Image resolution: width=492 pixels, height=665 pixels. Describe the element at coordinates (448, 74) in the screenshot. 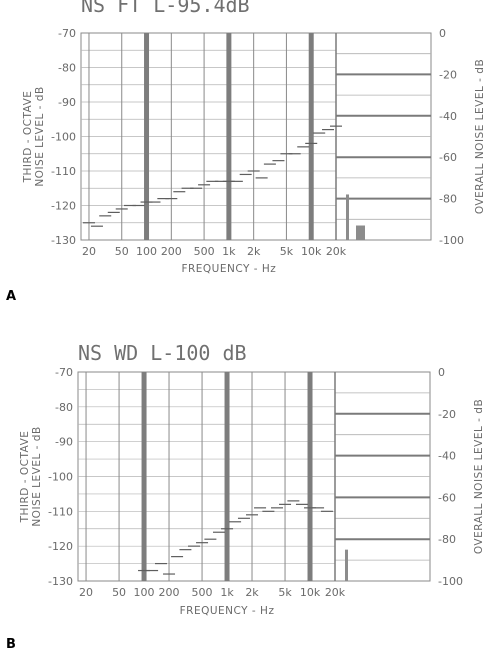

I see `panel-a-y2-tick-label: -20` at that location.